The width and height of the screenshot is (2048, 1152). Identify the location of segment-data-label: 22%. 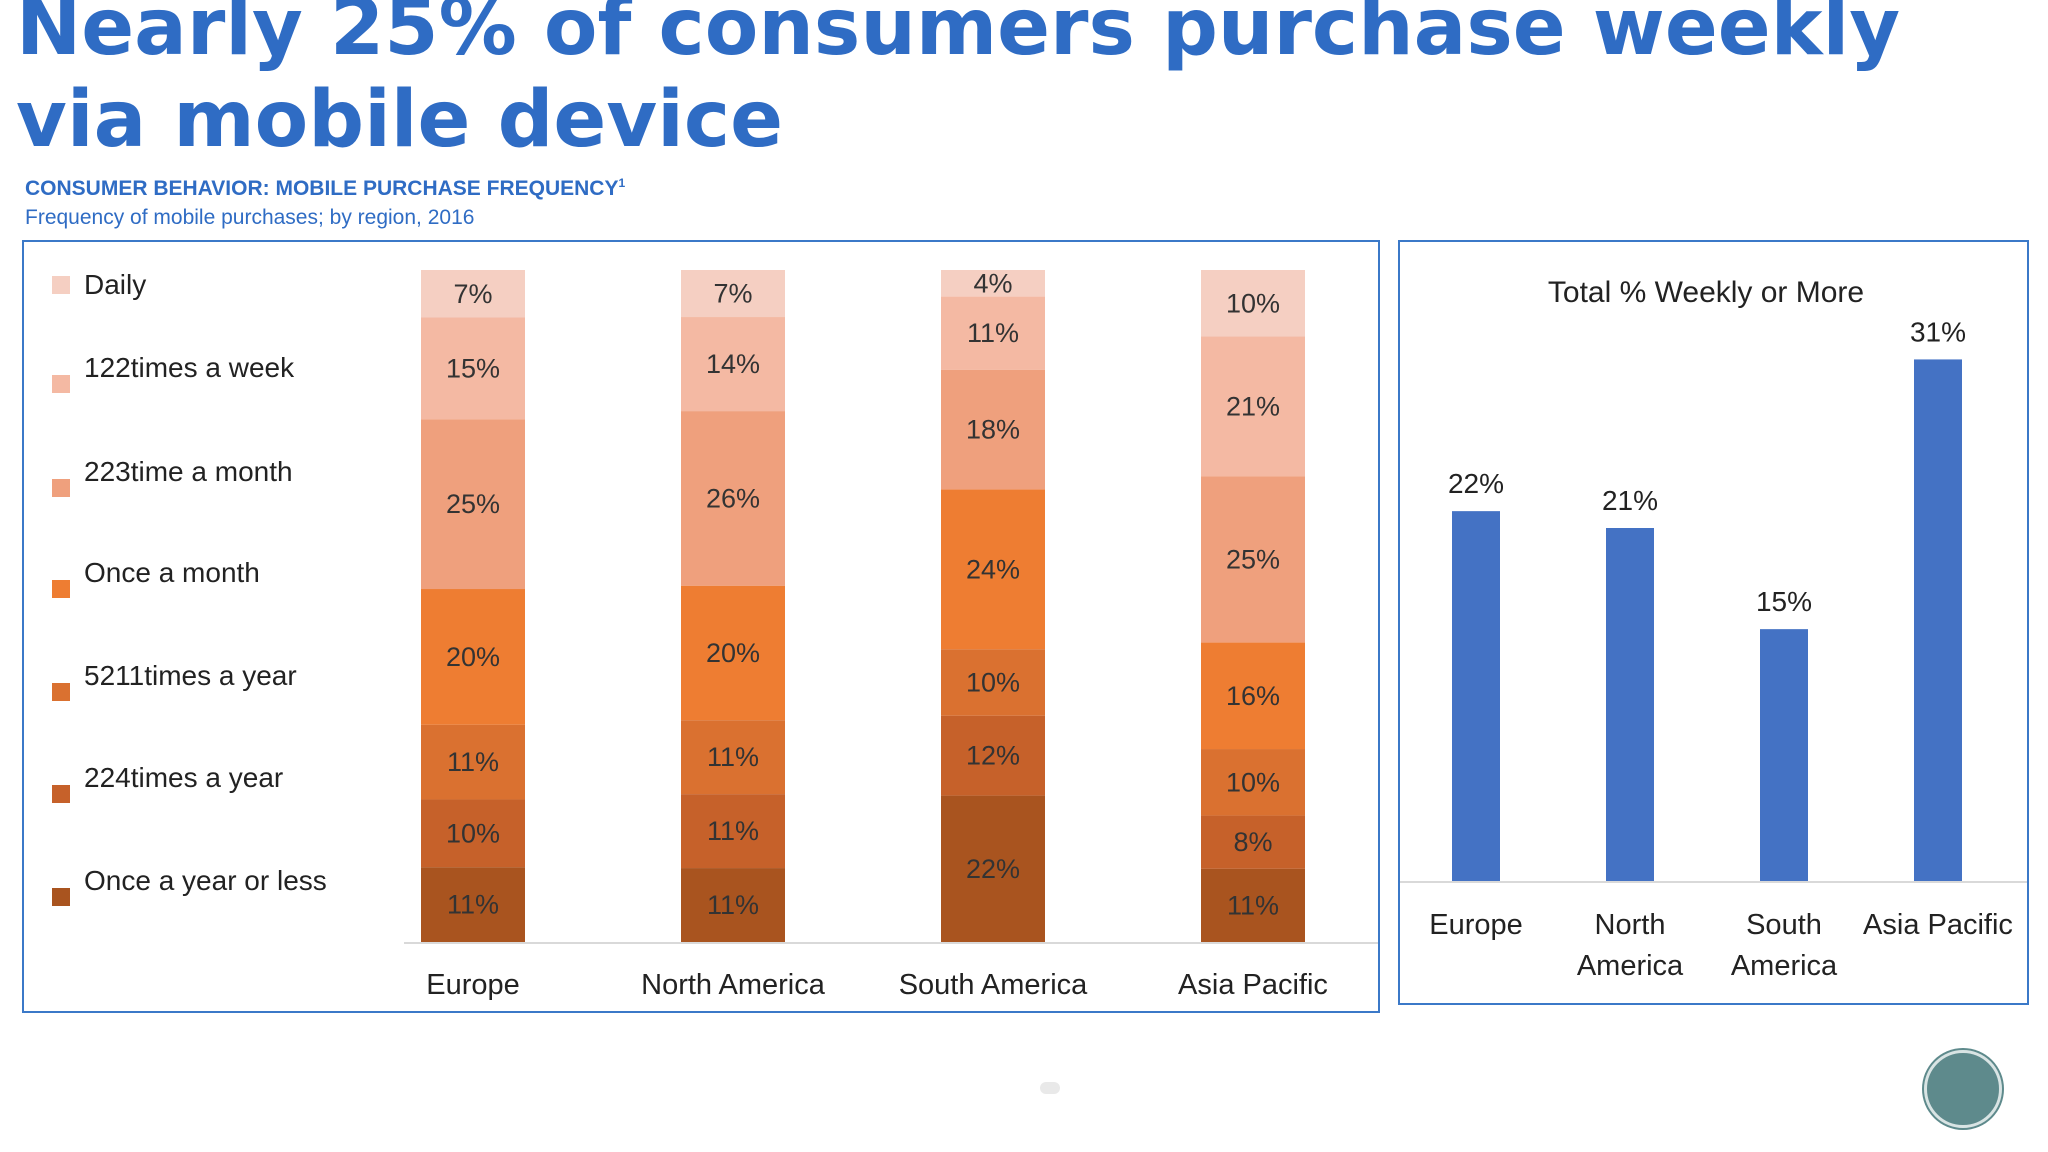
(993, 869).